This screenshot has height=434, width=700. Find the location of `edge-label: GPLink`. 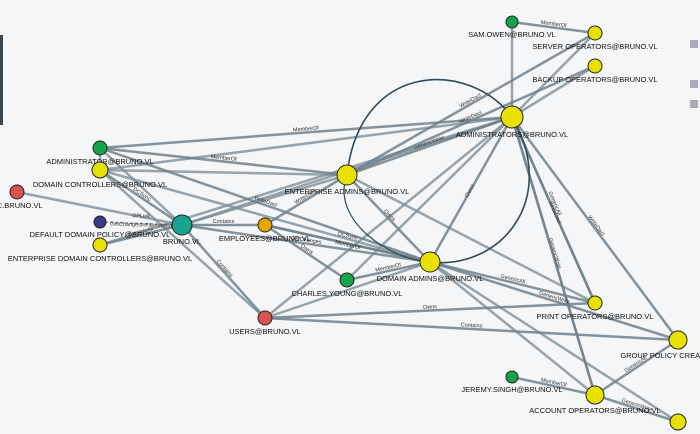

edge-label: GPLink is located at coordinates (141, 216).